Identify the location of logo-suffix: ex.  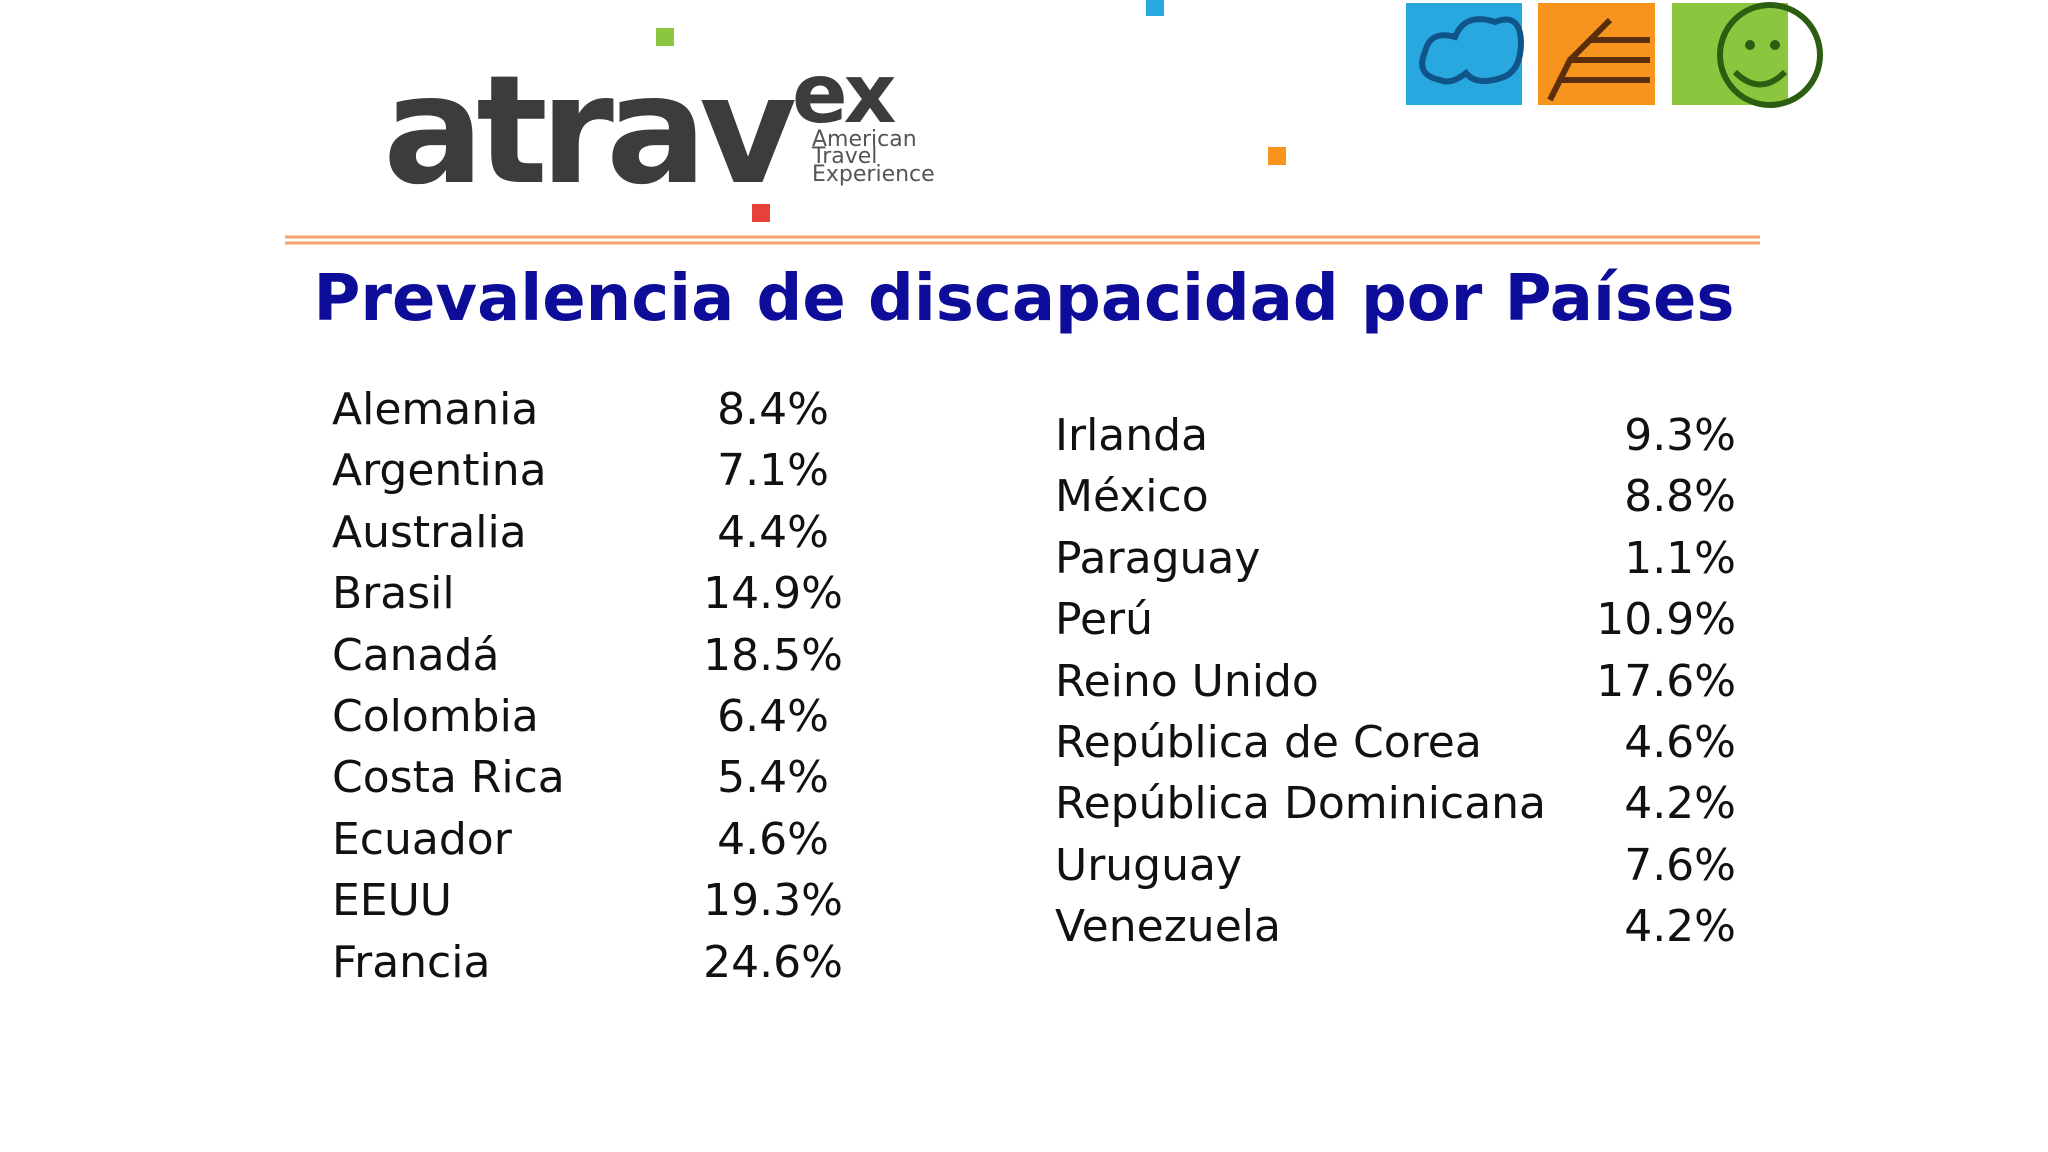
(844, 94).